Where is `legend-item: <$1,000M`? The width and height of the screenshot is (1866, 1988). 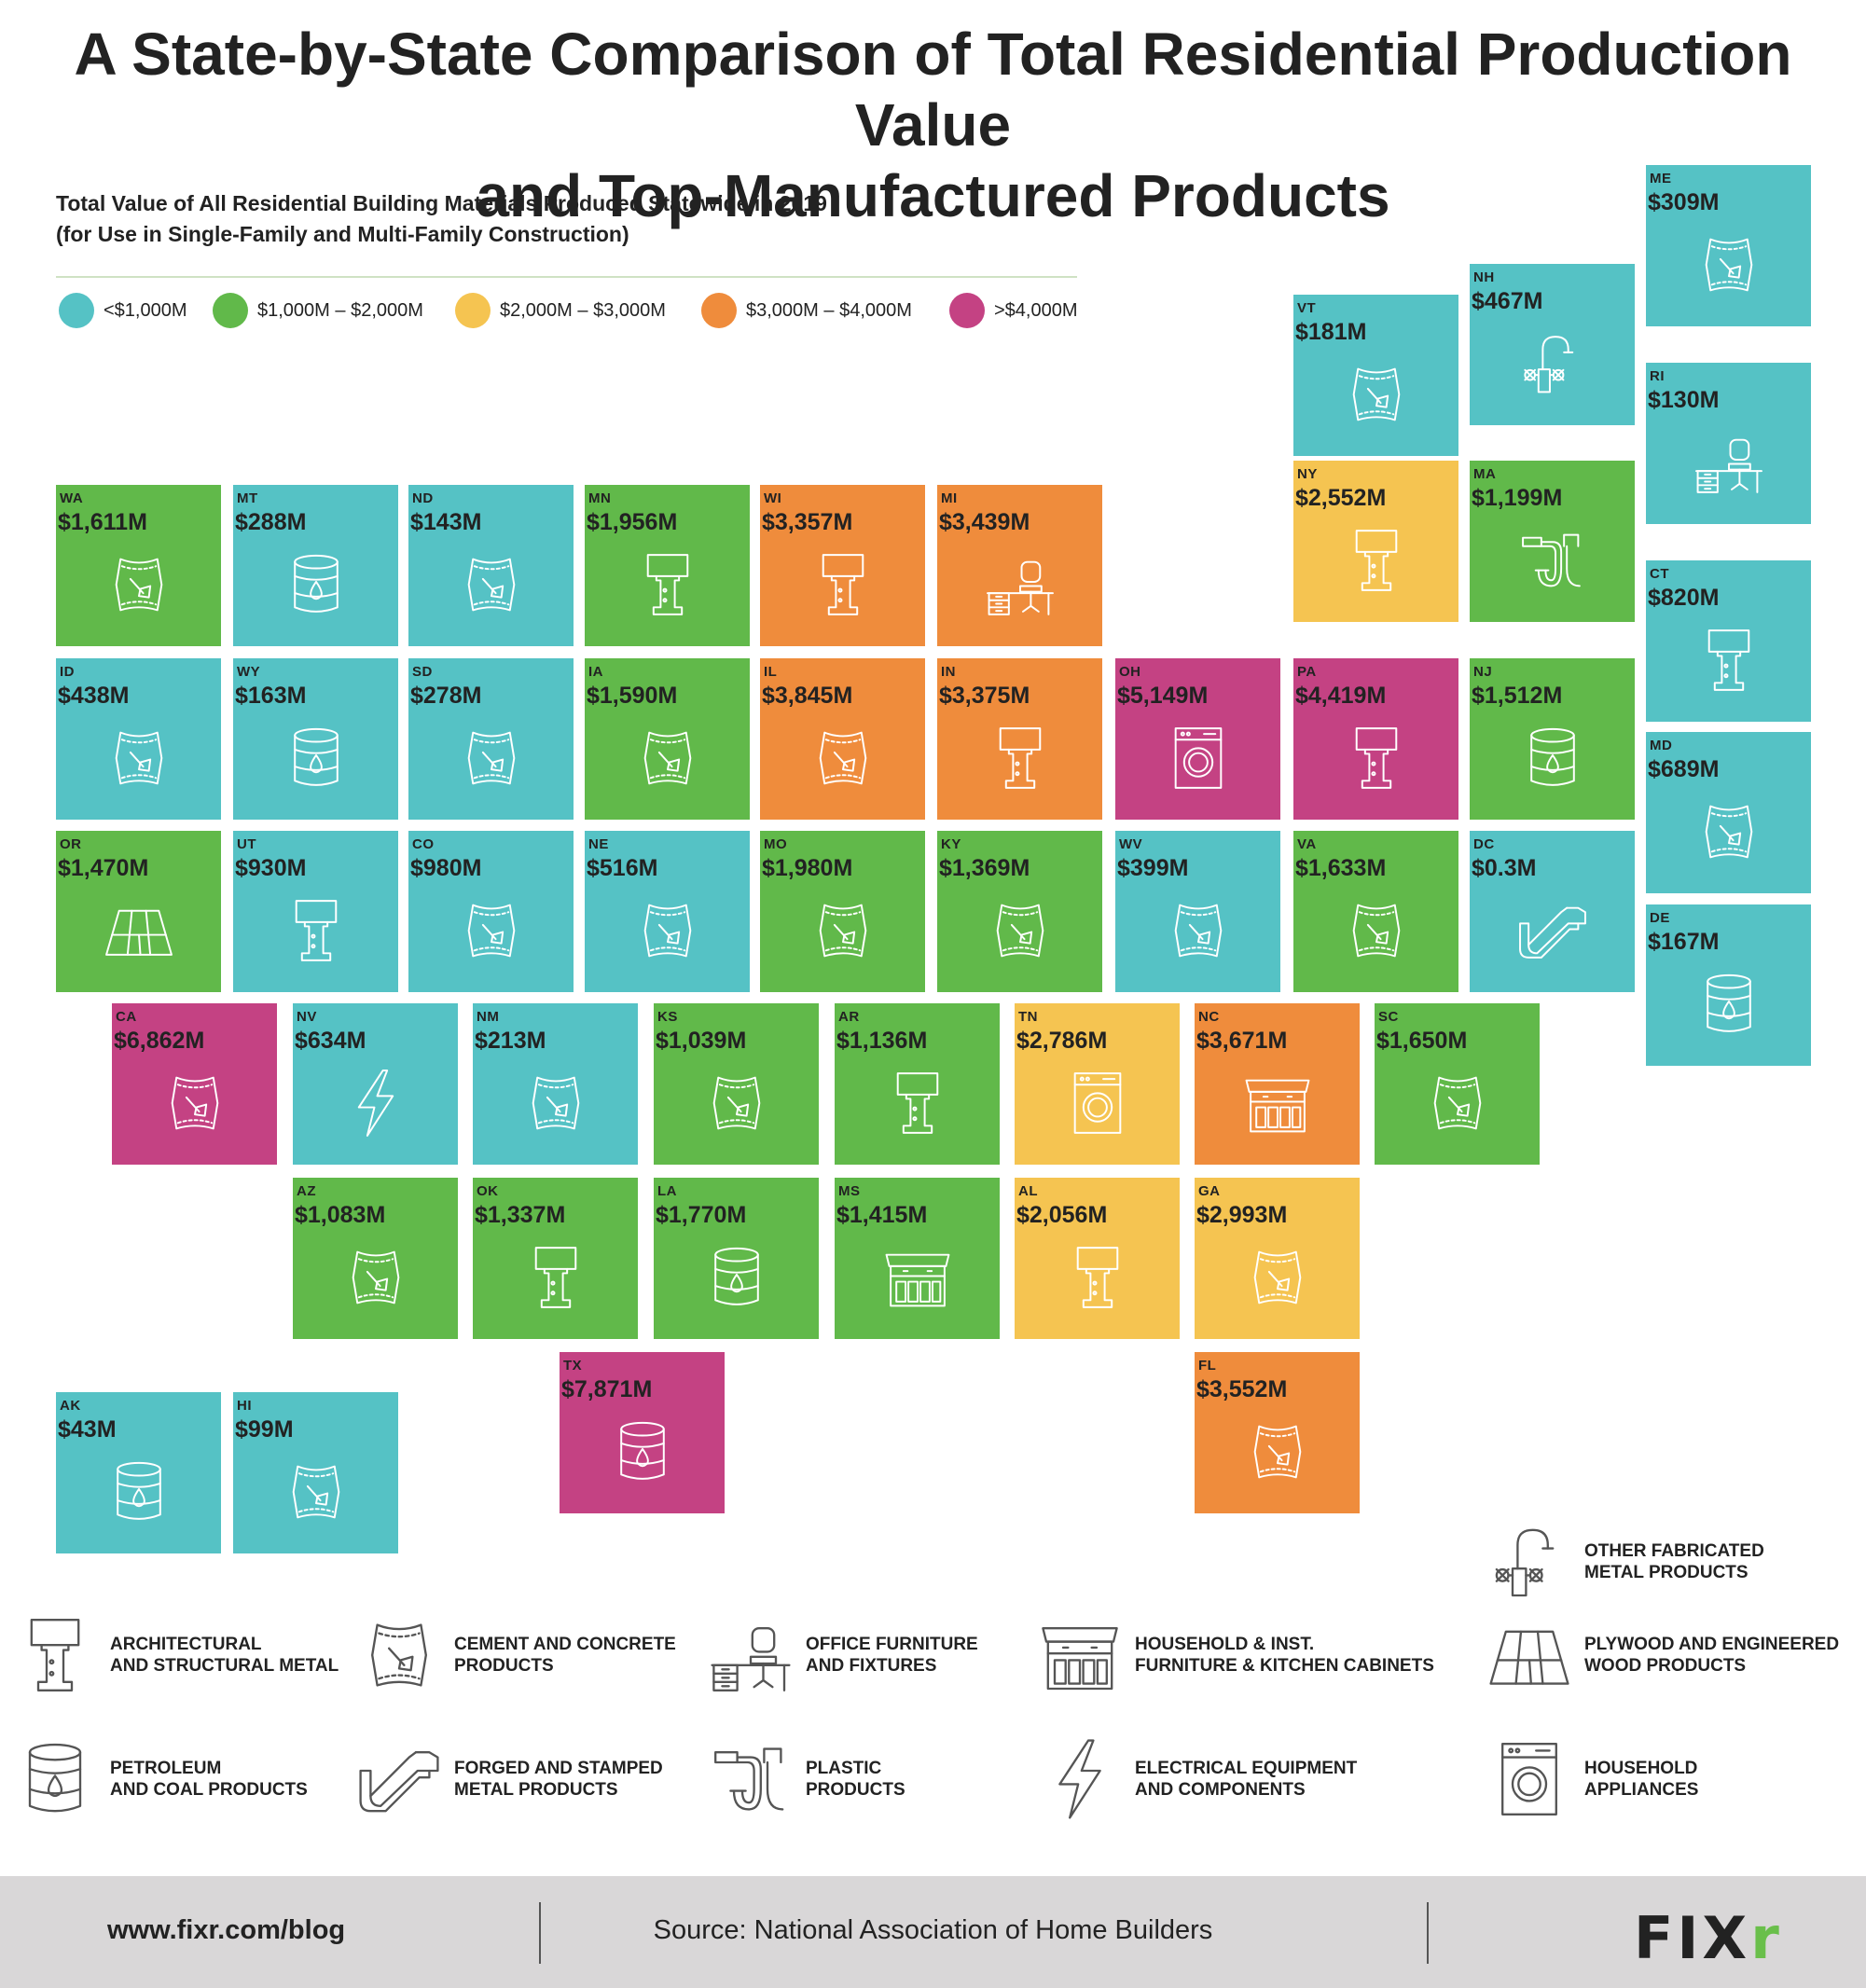 legend-item: <$1,000M is located at coordinates (123, 310).